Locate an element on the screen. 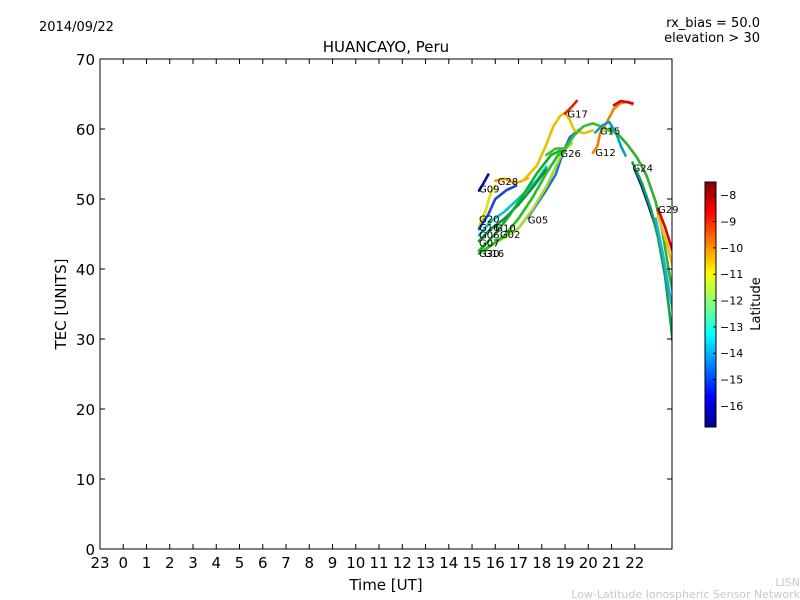  sat-label-g15: G15 is located at coordinates (610, 131).